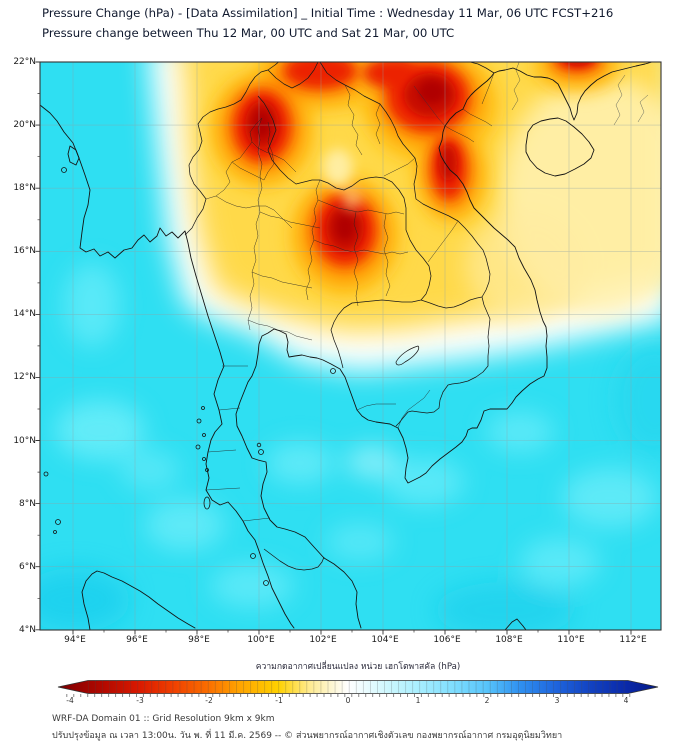  I want to click on lon-tick-label: 96°E, so click(137, 640).